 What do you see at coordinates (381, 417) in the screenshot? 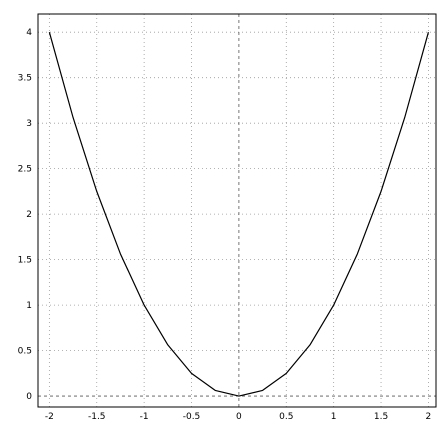
I see `x-tick-label: 1.5` at bounding box center [381, 417].